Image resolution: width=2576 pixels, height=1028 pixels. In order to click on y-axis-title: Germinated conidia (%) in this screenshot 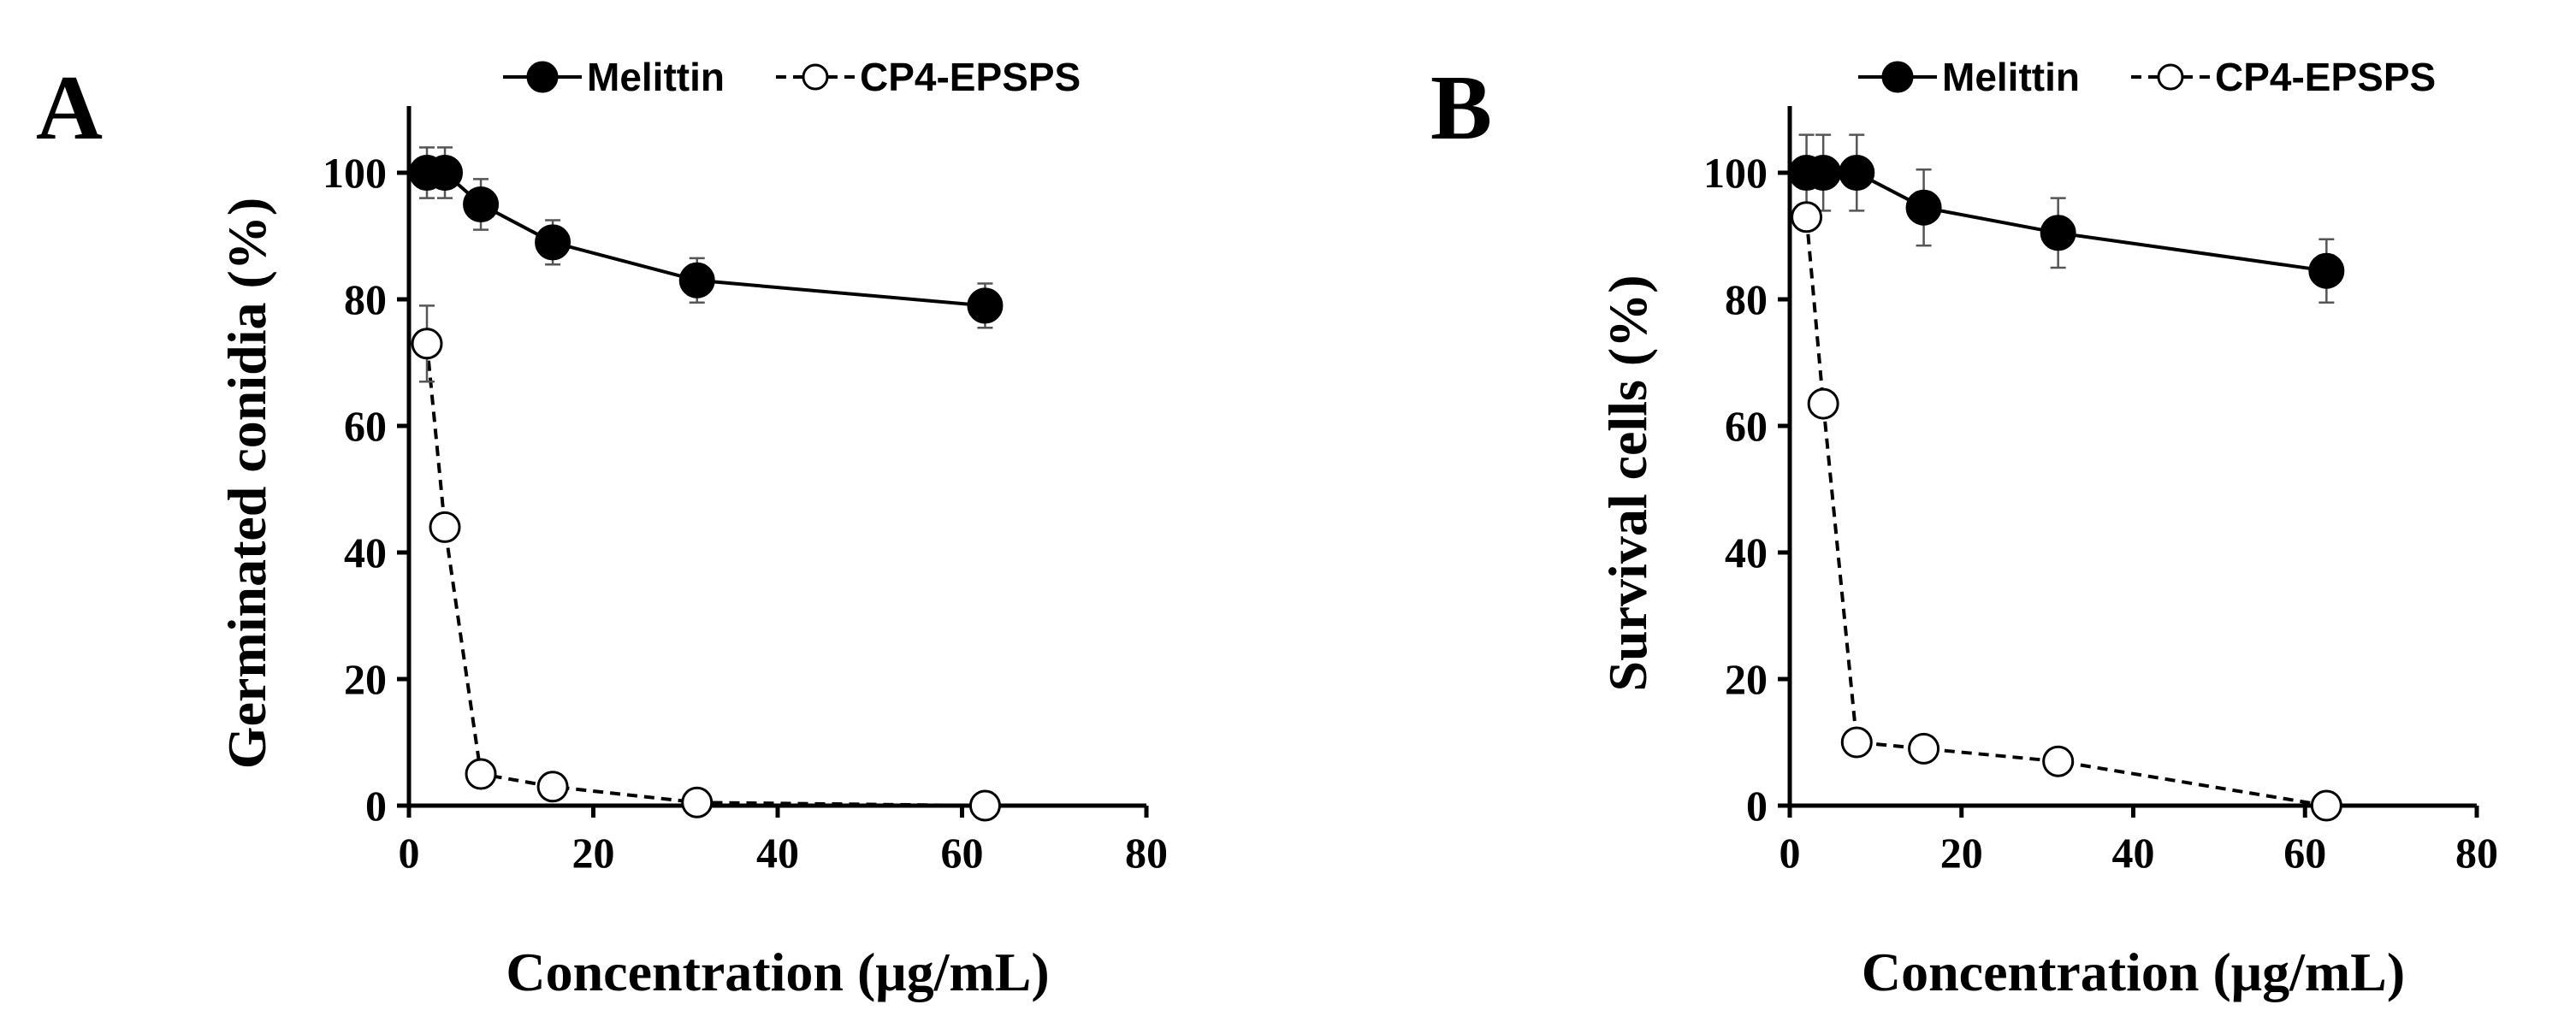, I will do `click(247, 484)`.